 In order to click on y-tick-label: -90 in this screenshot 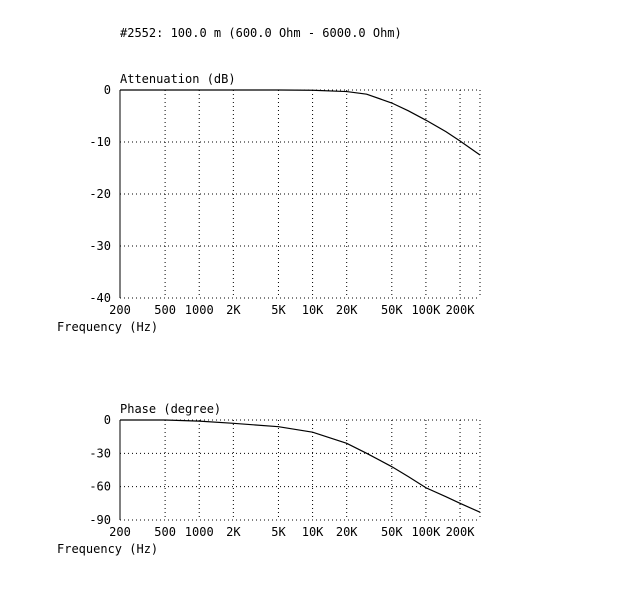, I will do `click(100, 520)`.